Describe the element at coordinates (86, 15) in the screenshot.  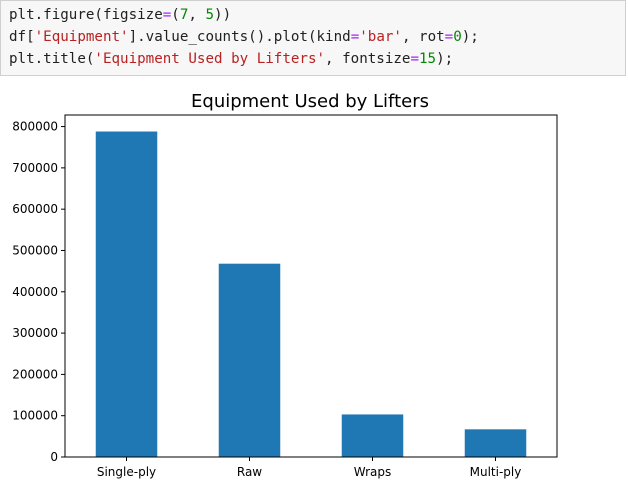
I see `code-token: plt.figure(figsize` at that location.